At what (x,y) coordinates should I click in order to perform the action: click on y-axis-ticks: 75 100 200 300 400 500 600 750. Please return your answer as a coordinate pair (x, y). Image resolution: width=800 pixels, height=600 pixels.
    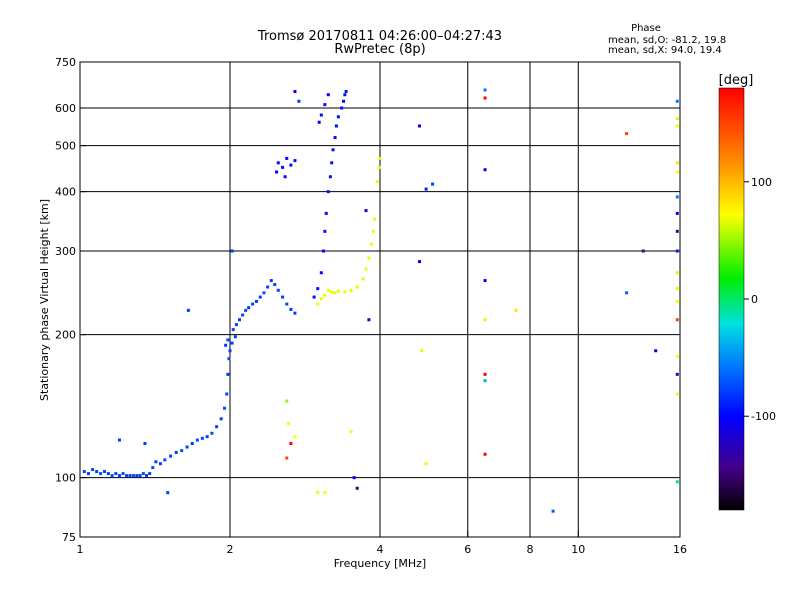
    Looking at the image, I should click on (70, 300).